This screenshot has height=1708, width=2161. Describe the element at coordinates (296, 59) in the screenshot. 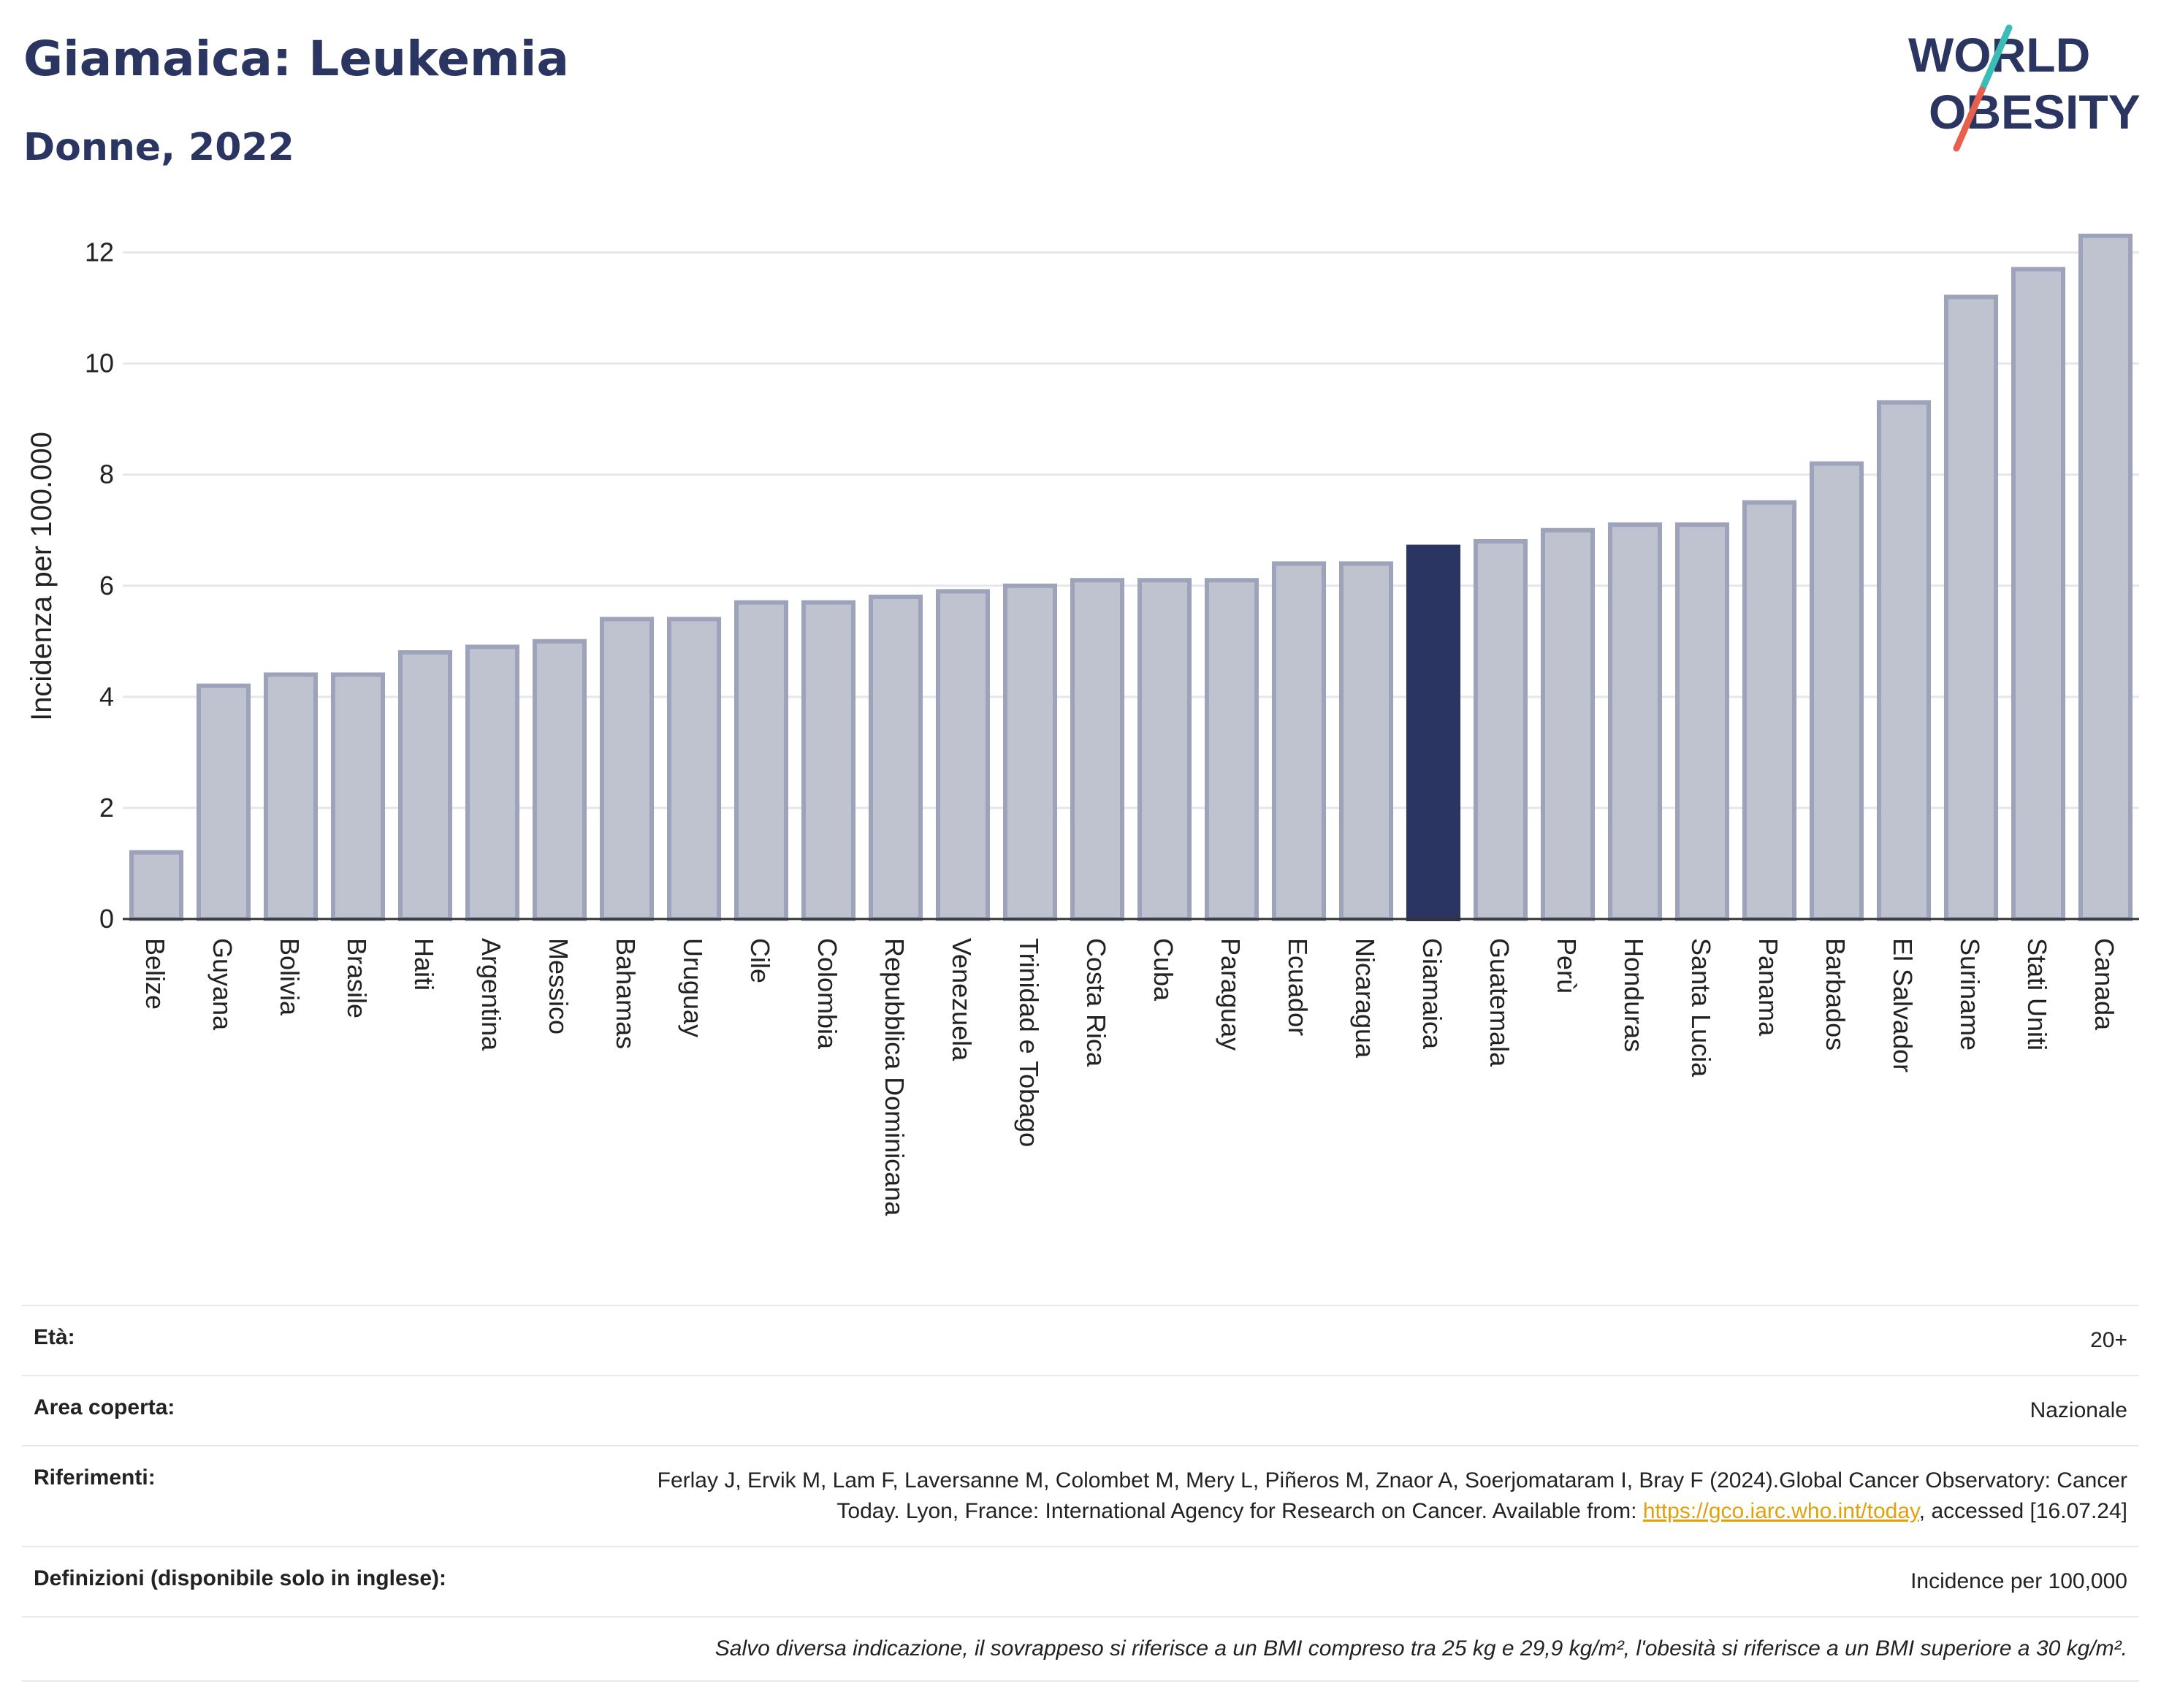

I see `chart-title: Giamaica: Leukemia` at that location.